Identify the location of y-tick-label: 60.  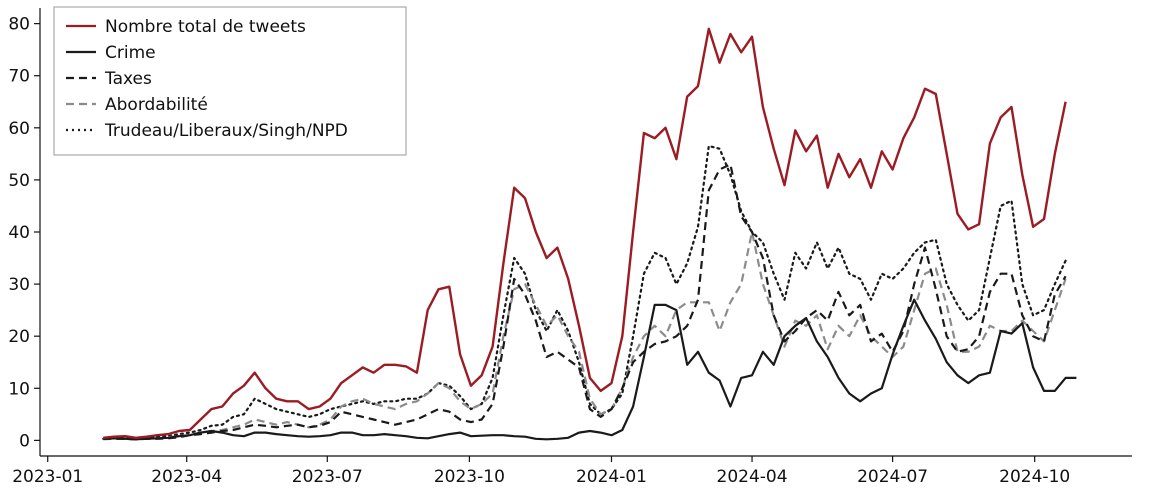
(19, 129).